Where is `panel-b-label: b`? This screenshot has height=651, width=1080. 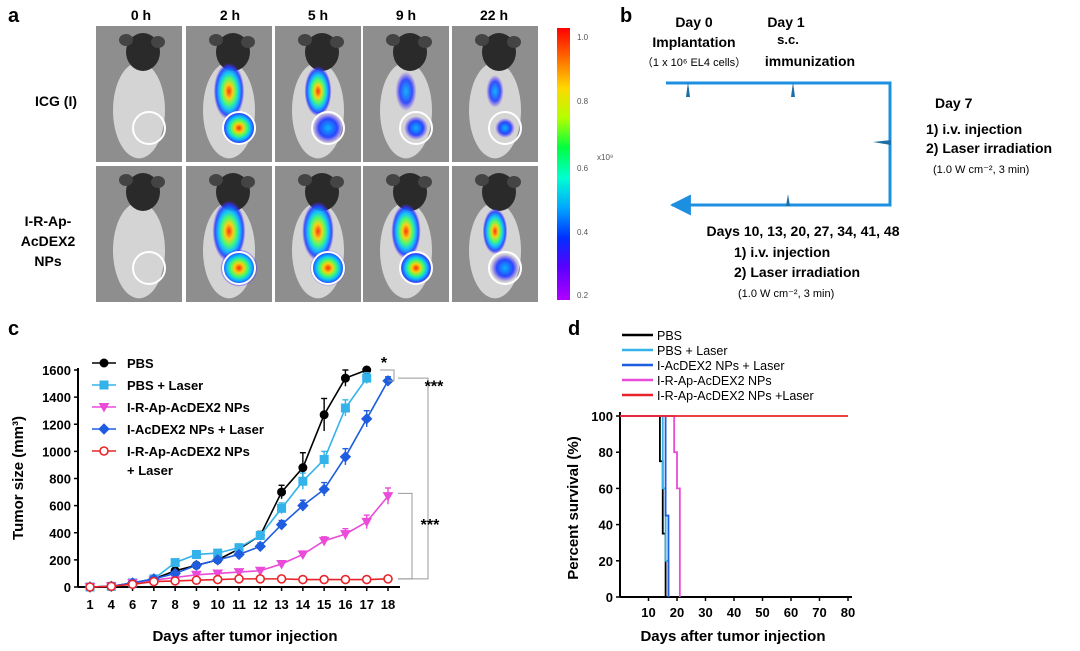
panel-b-label: b is located at coordinates (626, 16).